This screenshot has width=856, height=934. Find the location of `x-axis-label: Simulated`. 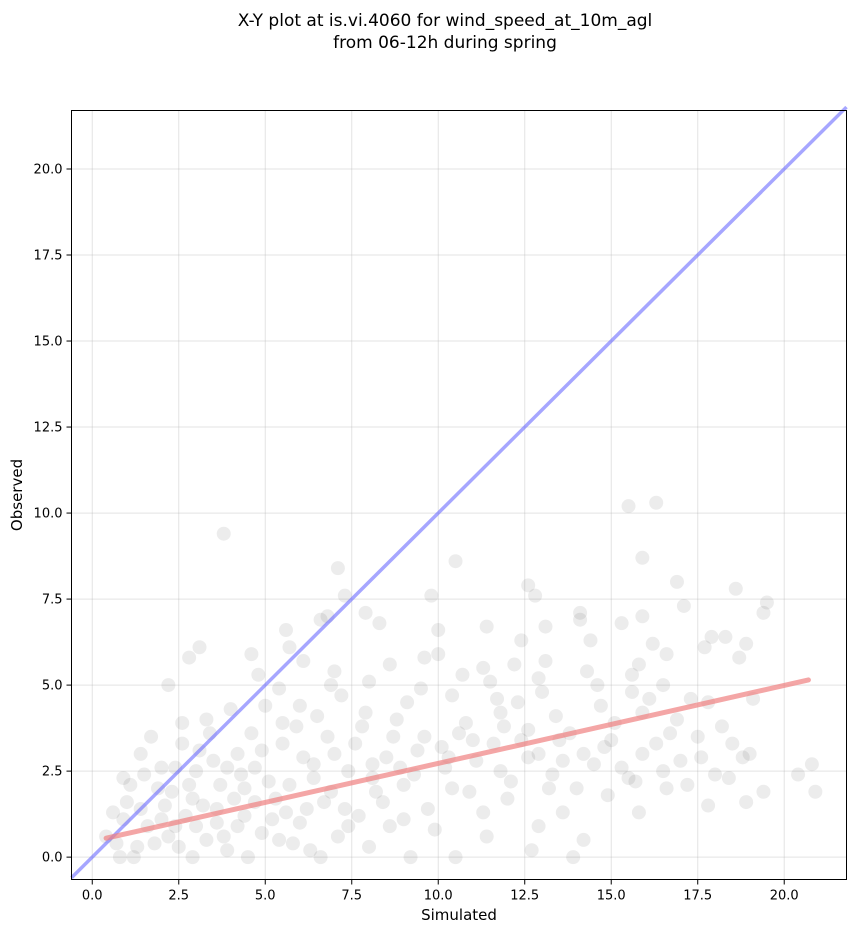

x-axis-label: Simulated is located at coordinates (459, 915).